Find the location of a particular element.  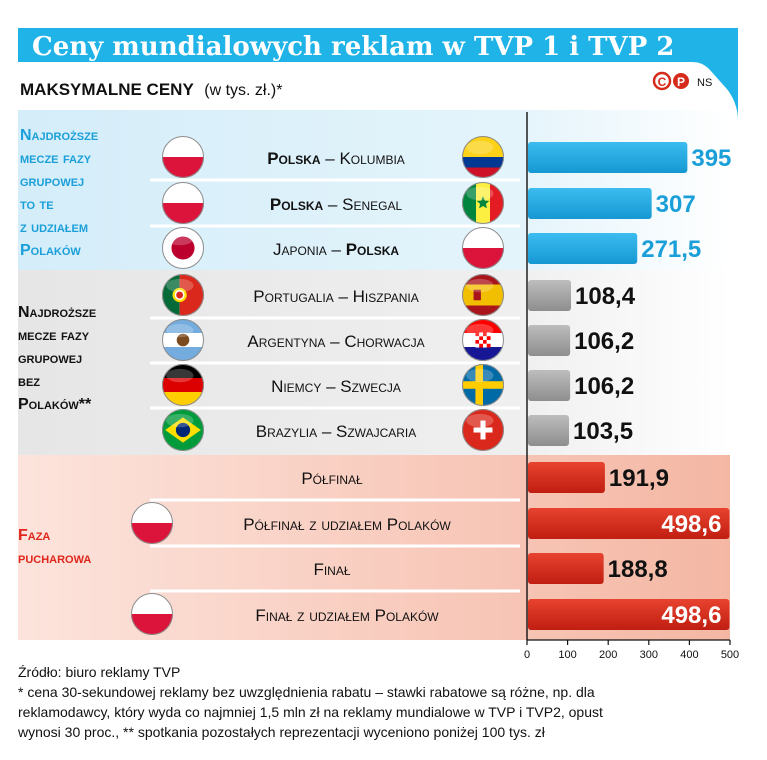

brazil-flag-icon is located at coordinates (183, 430).